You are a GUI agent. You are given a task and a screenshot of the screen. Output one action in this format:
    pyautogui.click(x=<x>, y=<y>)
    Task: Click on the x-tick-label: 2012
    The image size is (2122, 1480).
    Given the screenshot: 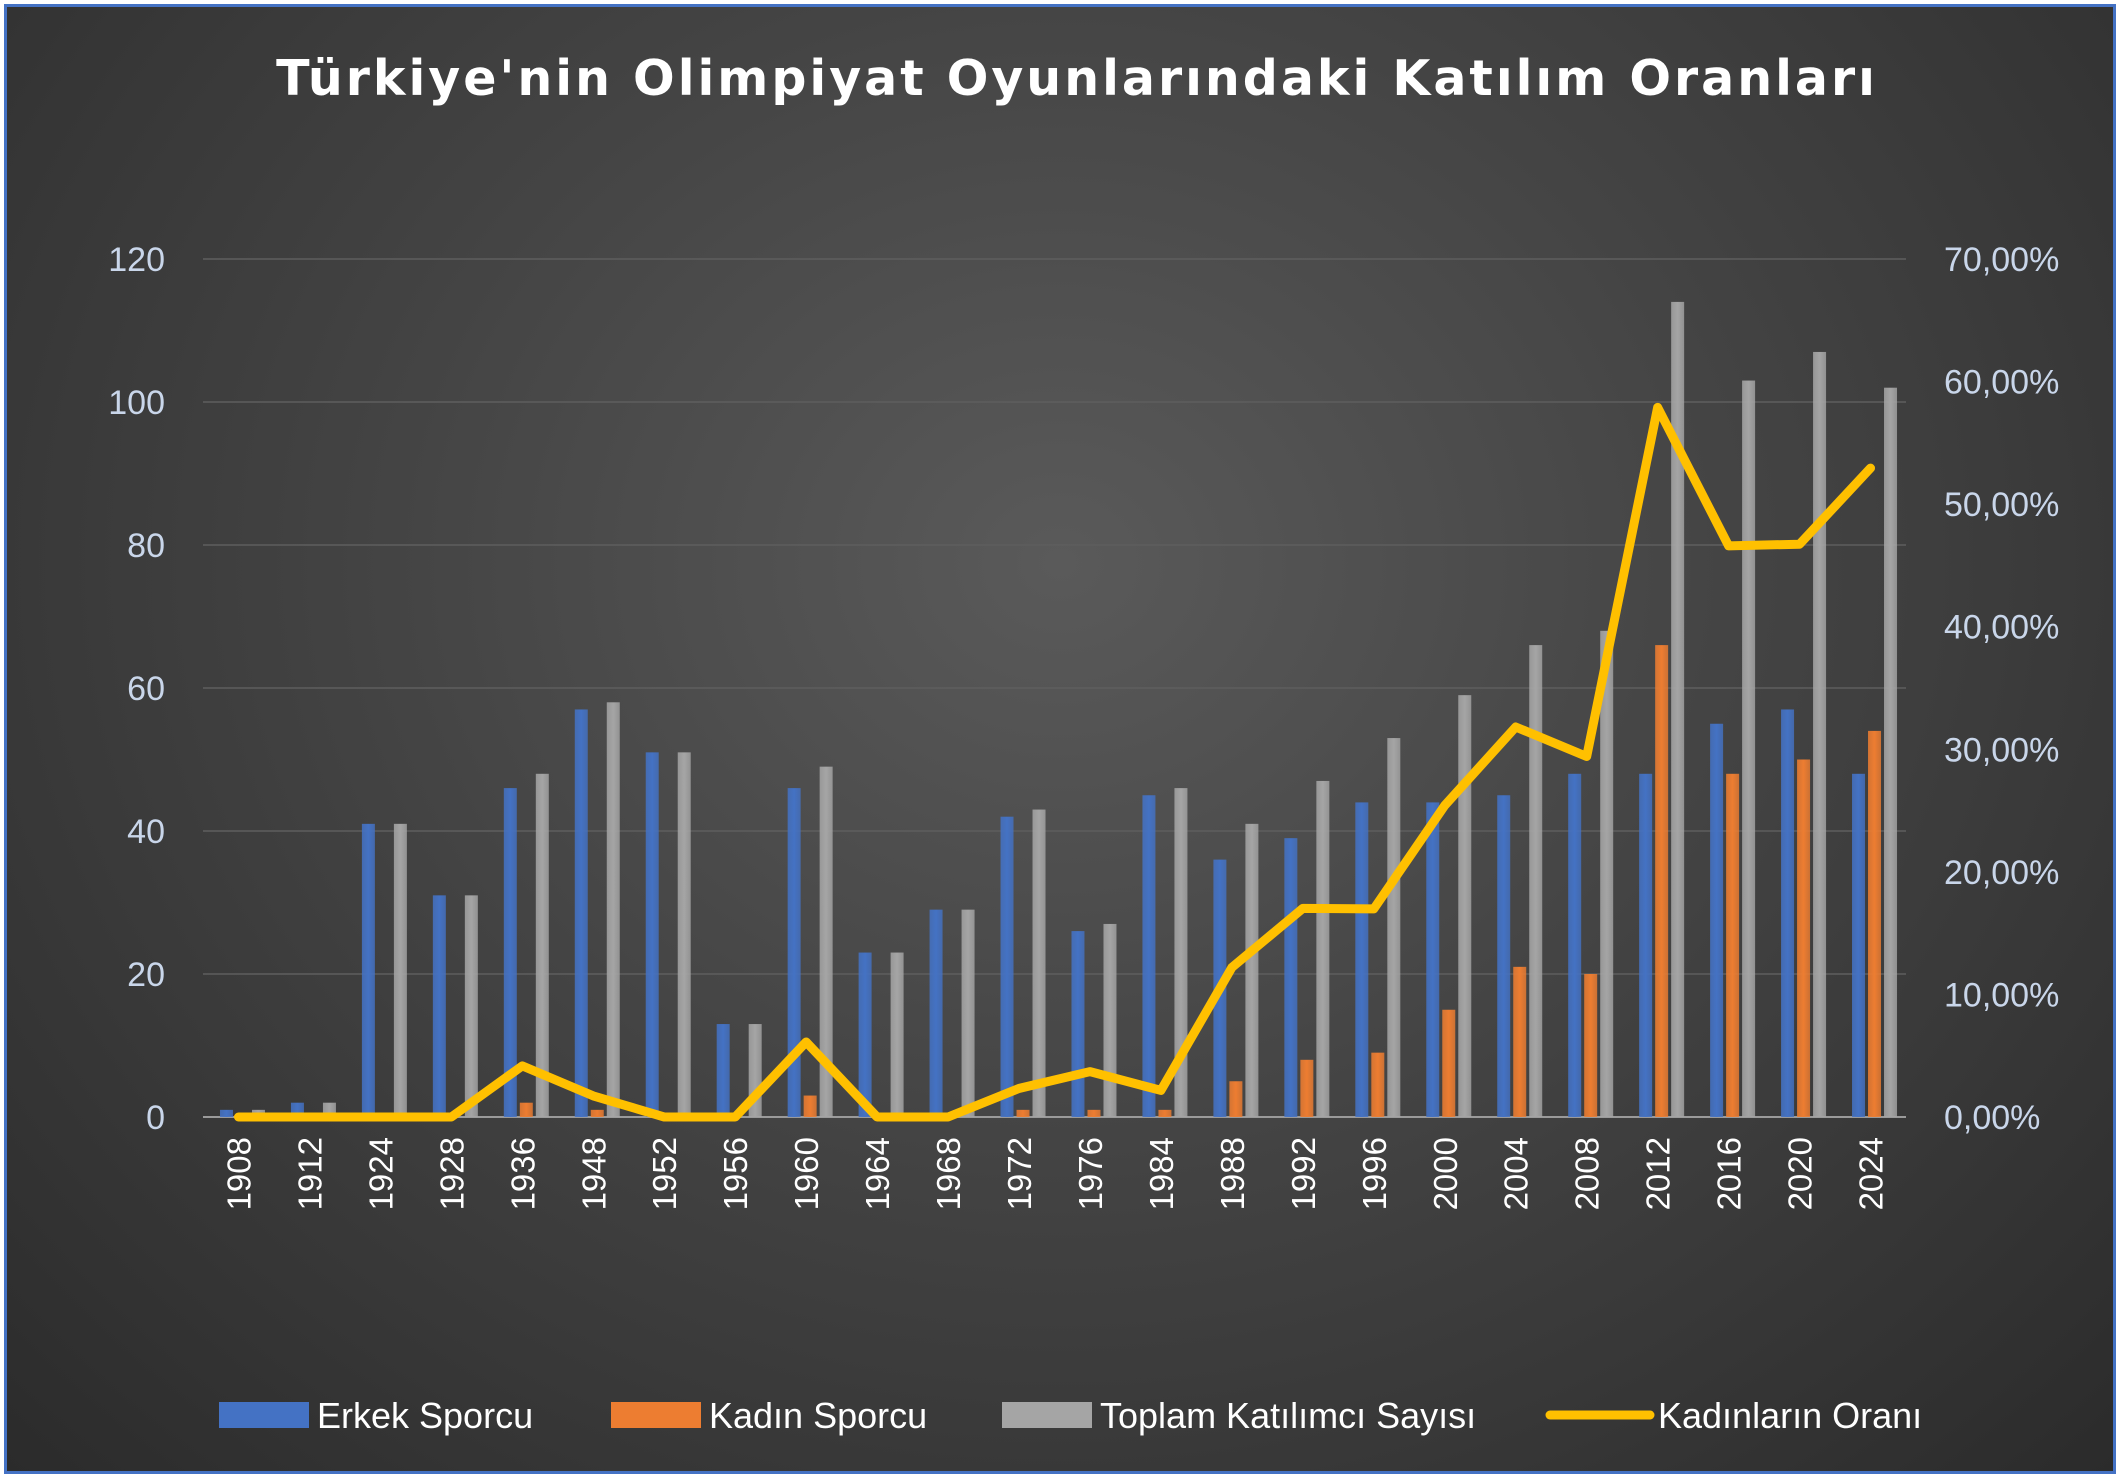 What is the action you would take?
    pyautogui.click(x=1658, y=1173)
    